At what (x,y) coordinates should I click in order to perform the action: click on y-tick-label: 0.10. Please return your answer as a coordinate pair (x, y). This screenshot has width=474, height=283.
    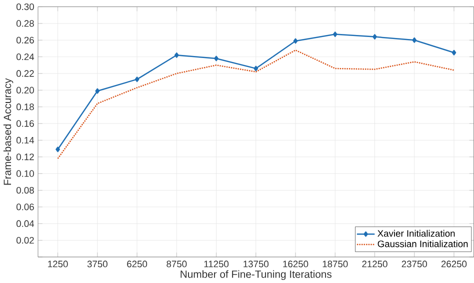
    Looking at the image, I should click on (25, 173).